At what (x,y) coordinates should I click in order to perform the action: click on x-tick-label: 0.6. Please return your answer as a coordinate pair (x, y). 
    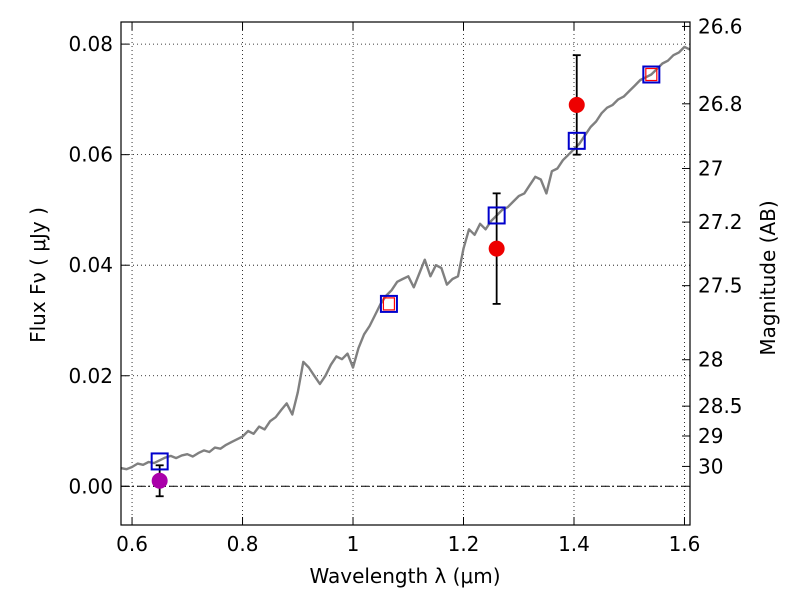
    Looking at the image, I should click on (132, 544).